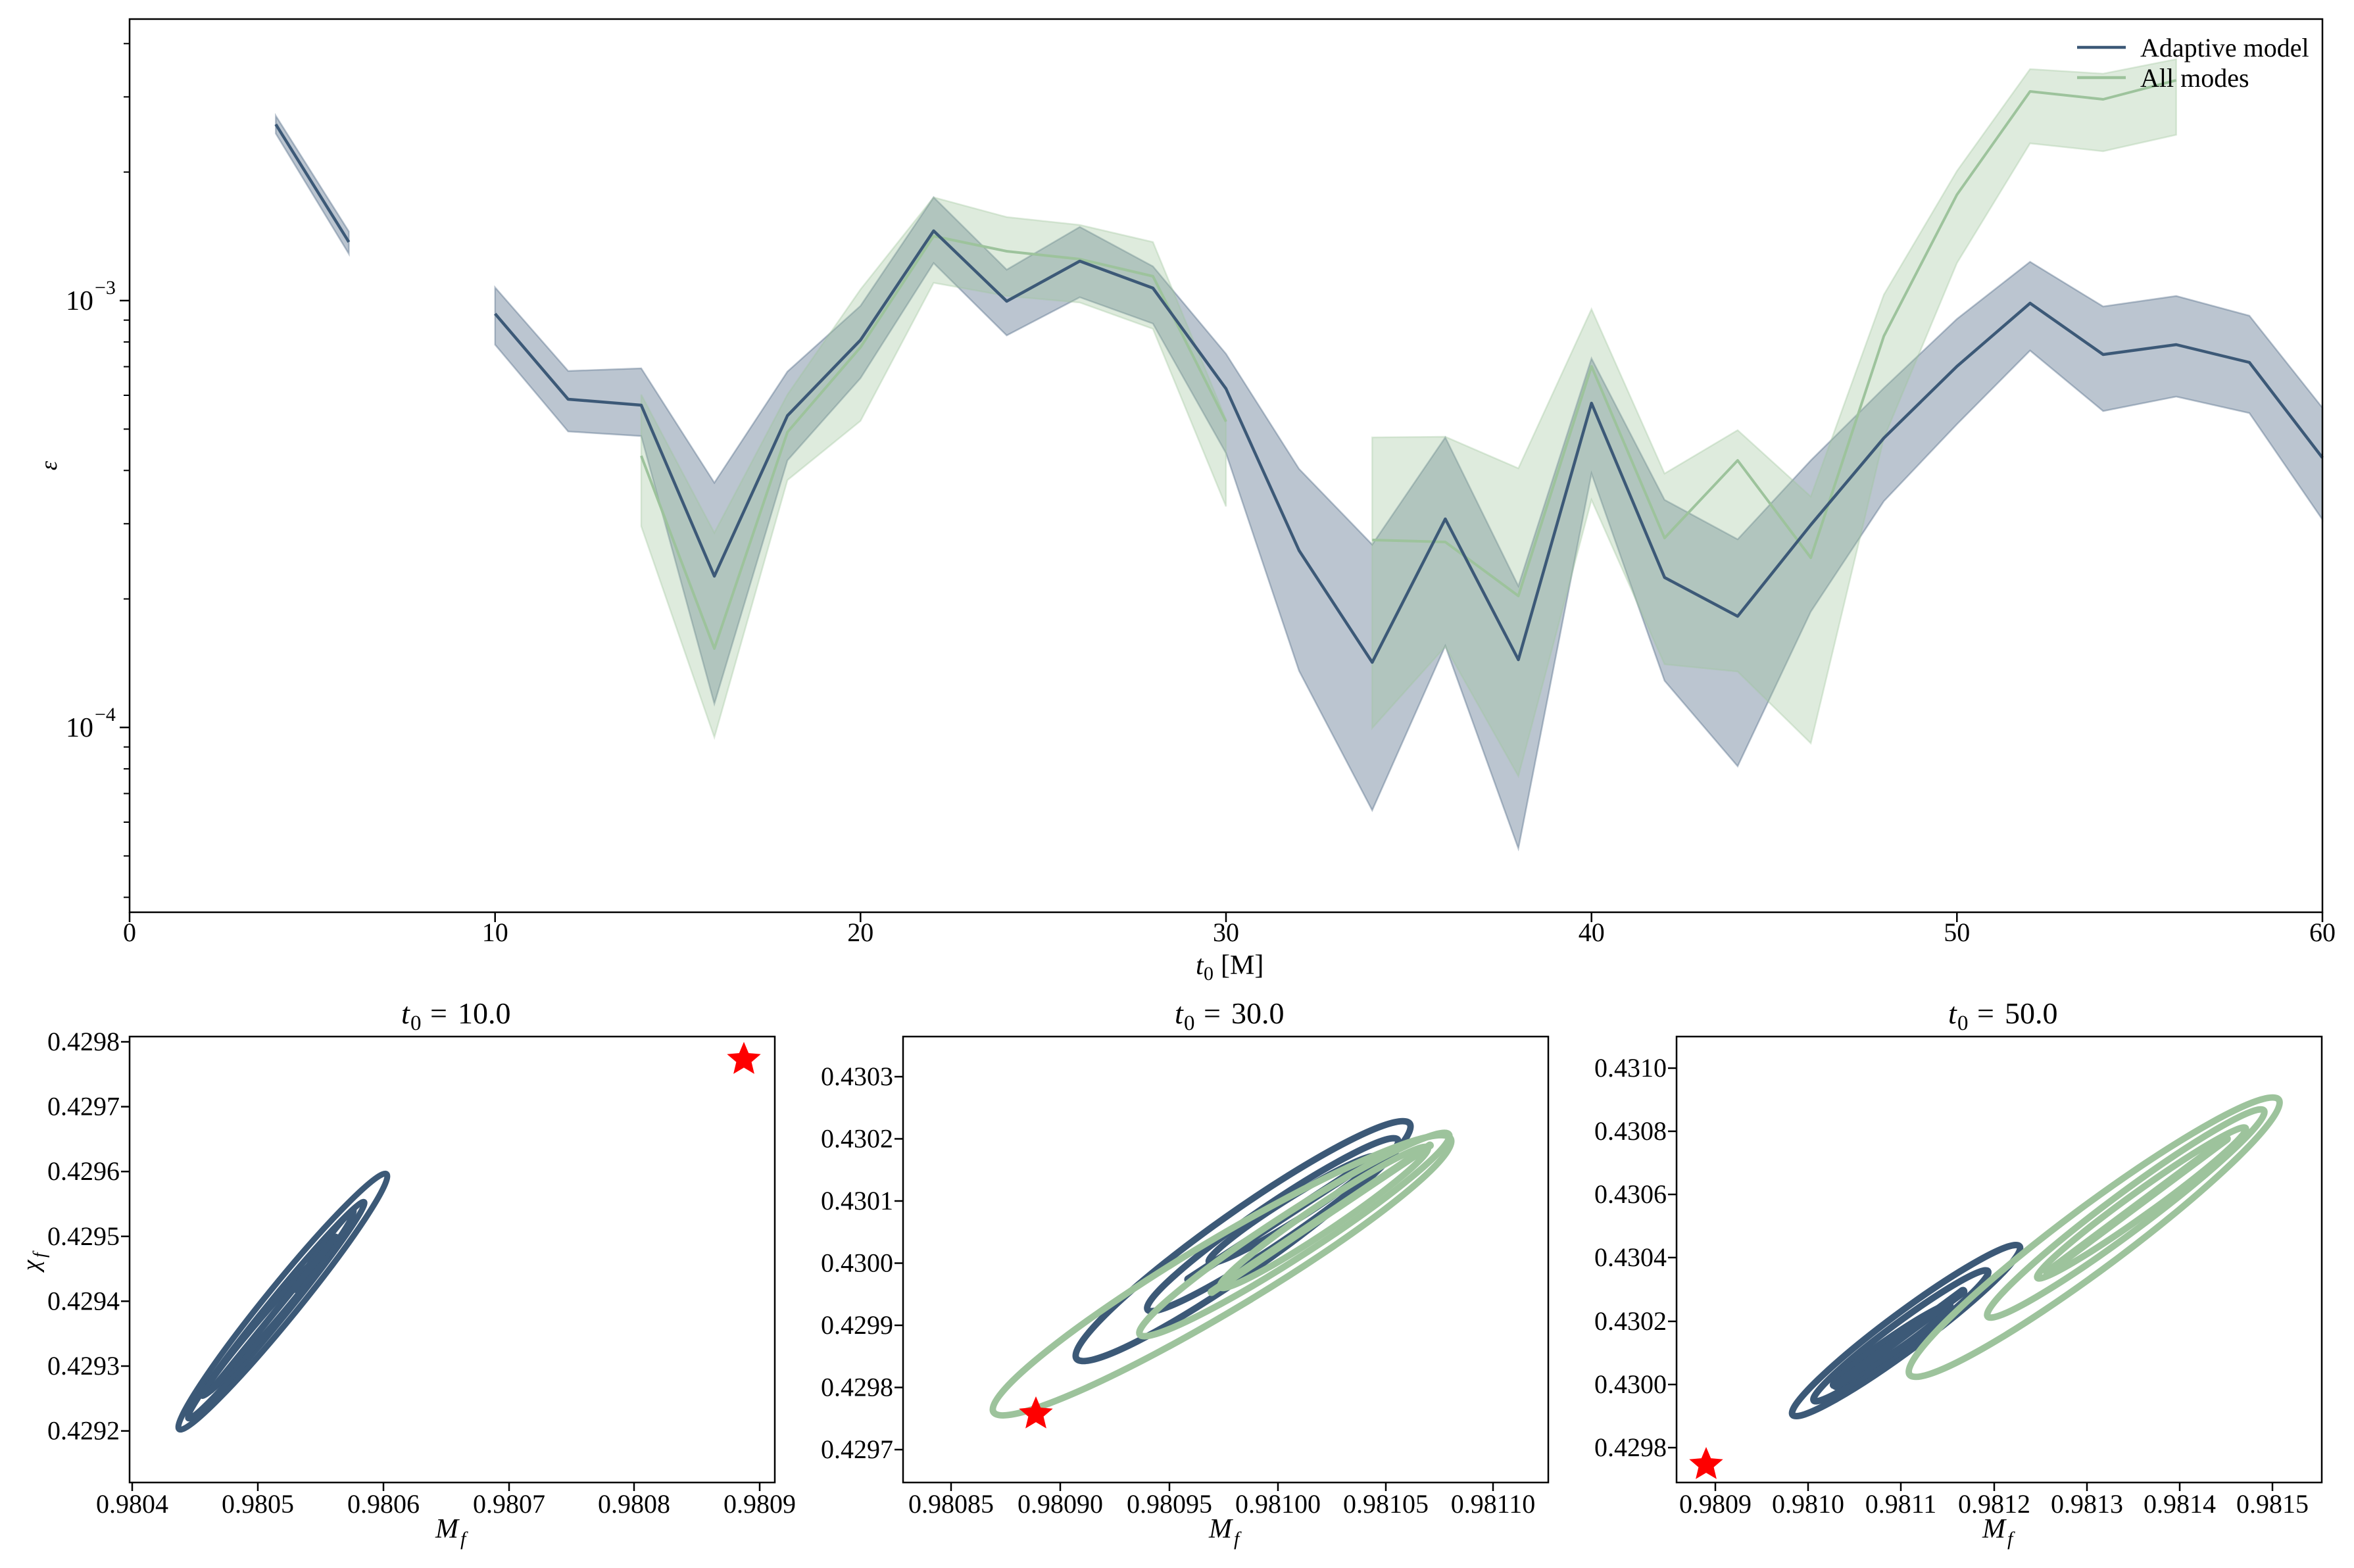 The width and height of the screenshot is (2354, 1568). What do you see at coordinates (2224, 48) in the screenshot?
I see `svg-text: Adaptive model` at bounding box center [2224, 48].